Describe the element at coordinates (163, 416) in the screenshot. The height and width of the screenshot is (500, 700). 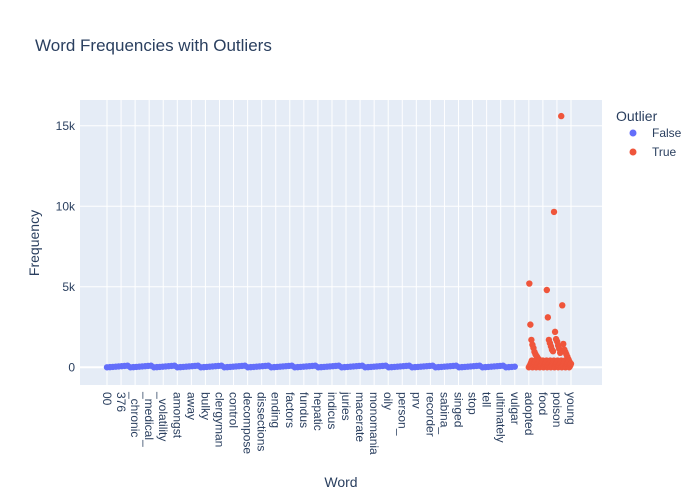
I see `x-tick-label: _volatility` at that location.